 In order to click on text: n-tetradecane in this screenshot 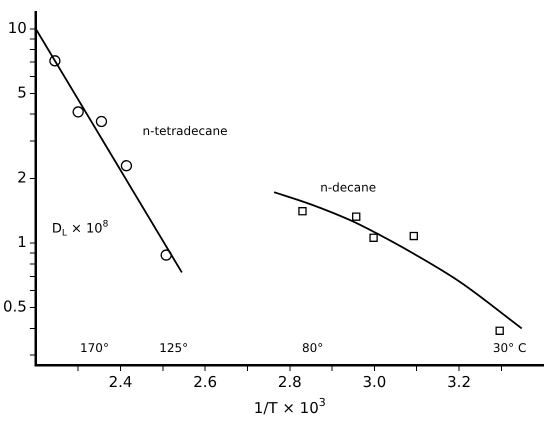, I will do `click(185, 131)`.